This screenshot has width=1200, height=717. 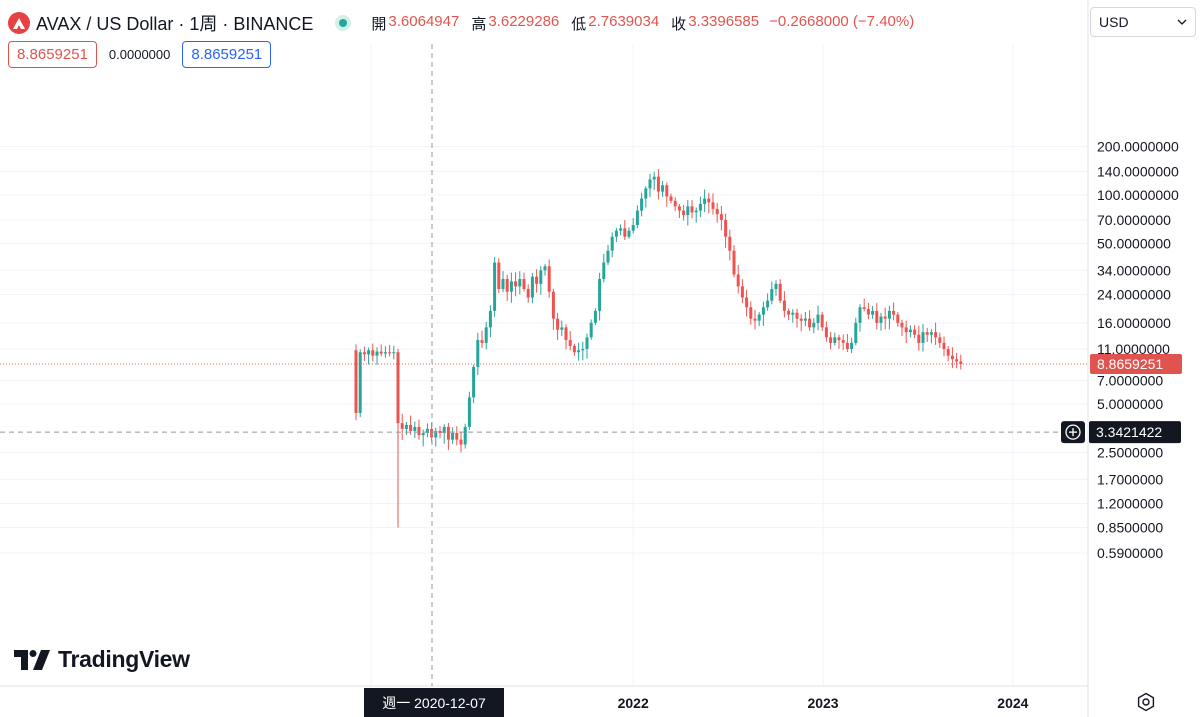 What do you see at coordinates (1130, 553) in the screenshot?
I see `price-tick-label: 0.5900000` at bounding box center [1130, 553].